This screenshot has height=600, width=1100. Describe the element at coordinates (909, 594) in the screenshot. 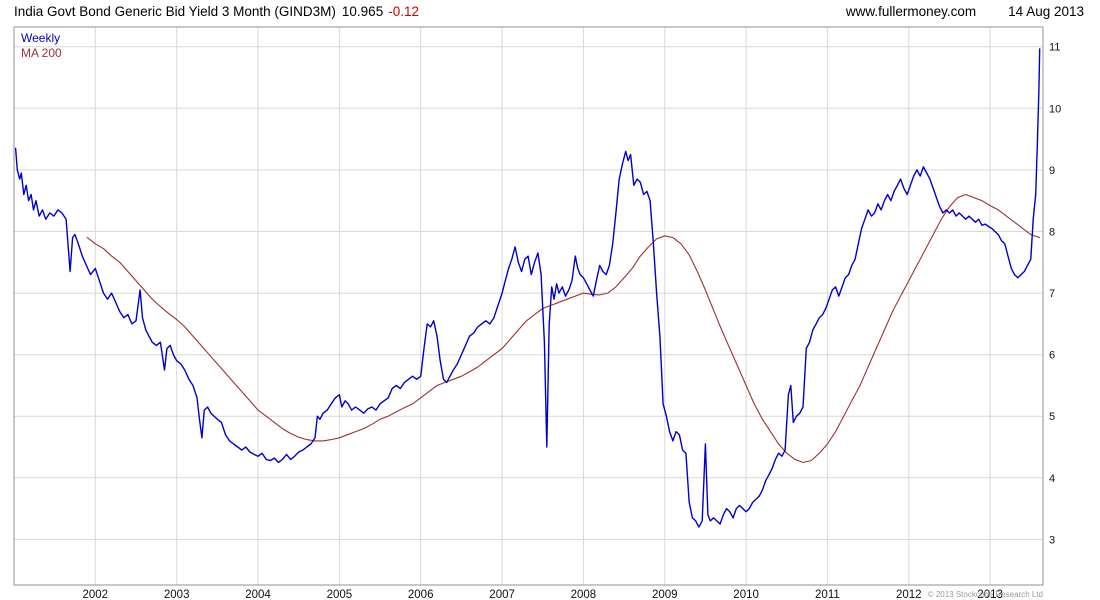

I see `svg-text: 2012` at that location.